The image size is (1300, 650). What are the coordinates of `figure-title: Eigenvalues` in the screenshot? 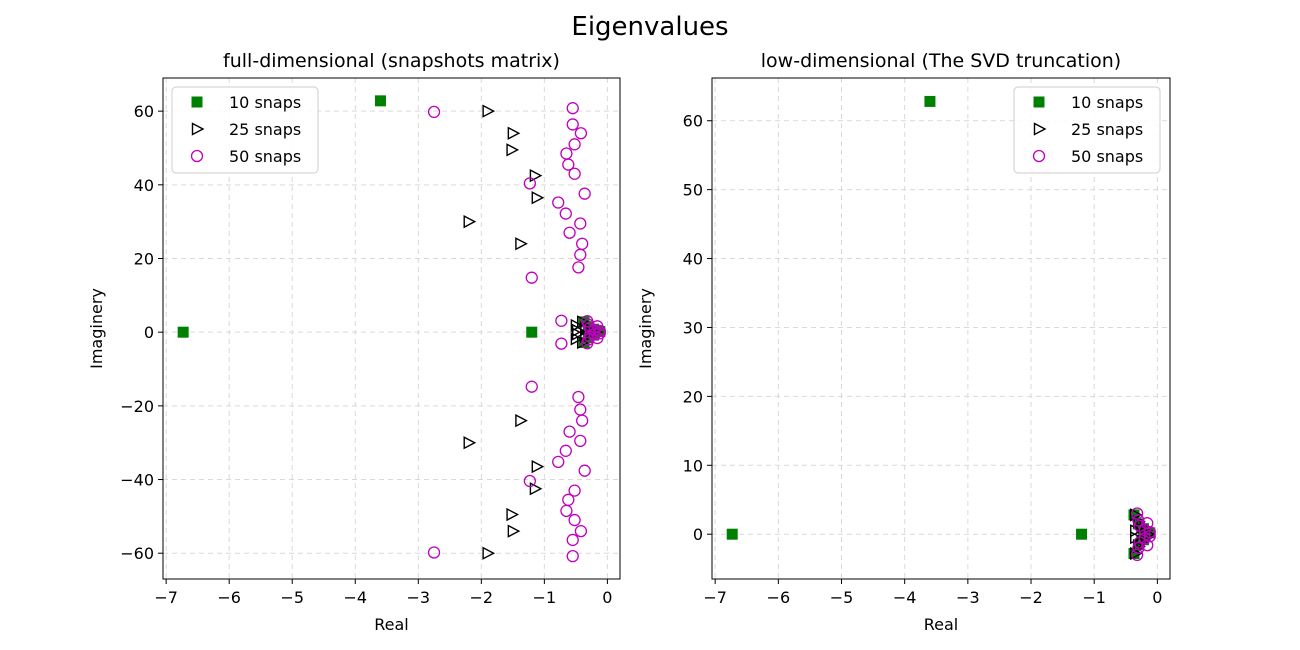 It's located at (649, 27).